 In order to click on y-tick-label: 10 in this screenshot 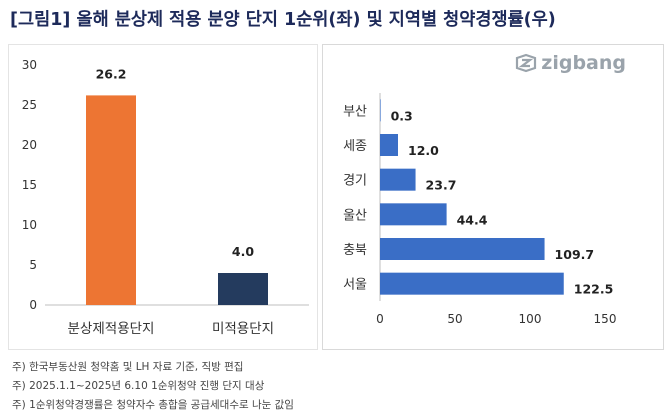, I will do `click(29, 225)`.